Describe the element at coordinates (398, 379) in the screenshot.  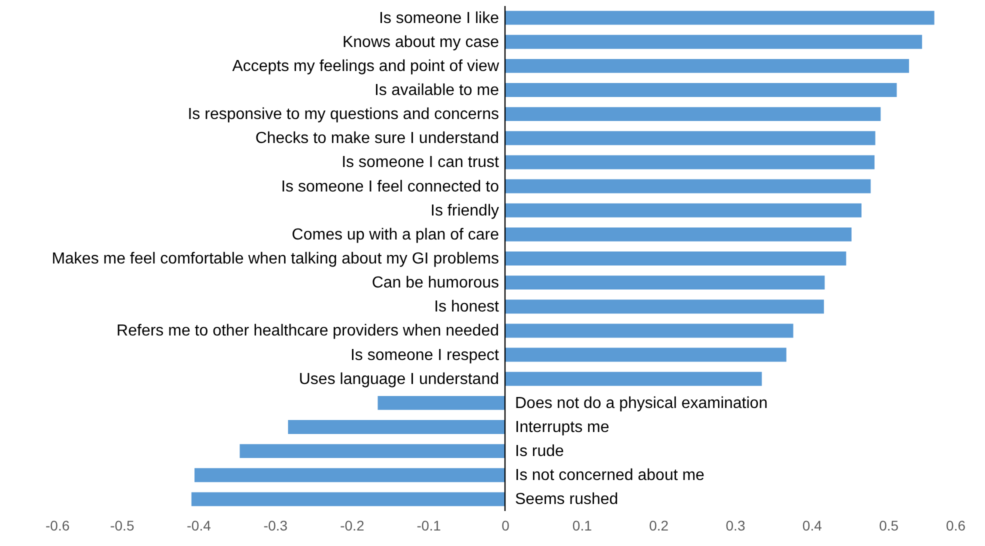
I see `y-tick-label: Uses language I understand` at that location.